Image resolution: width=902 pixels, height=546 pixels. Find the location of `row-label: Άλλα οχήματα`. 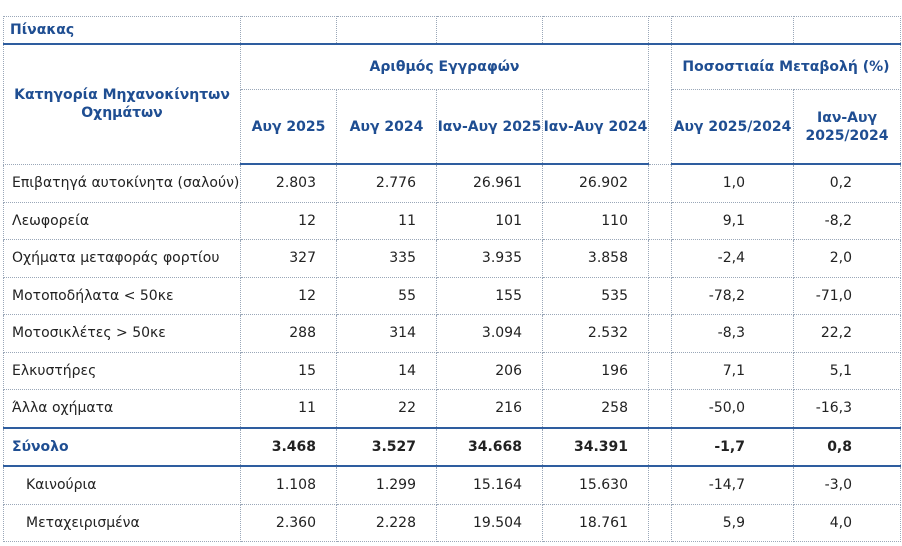

row-label: Άλλα οχήματα is located at coordinates (122, 408).